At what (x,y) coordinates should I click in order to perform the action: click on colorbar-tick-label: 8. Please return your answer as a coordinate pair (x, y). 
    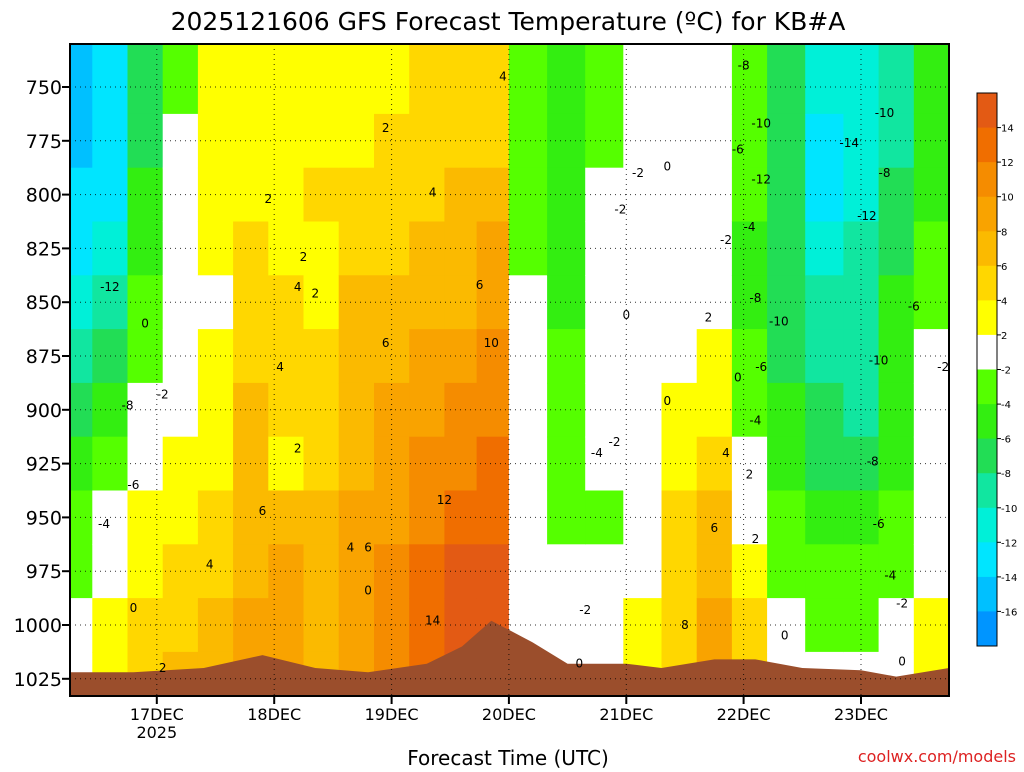
    Looking at the image, I should click on (1004, 232).